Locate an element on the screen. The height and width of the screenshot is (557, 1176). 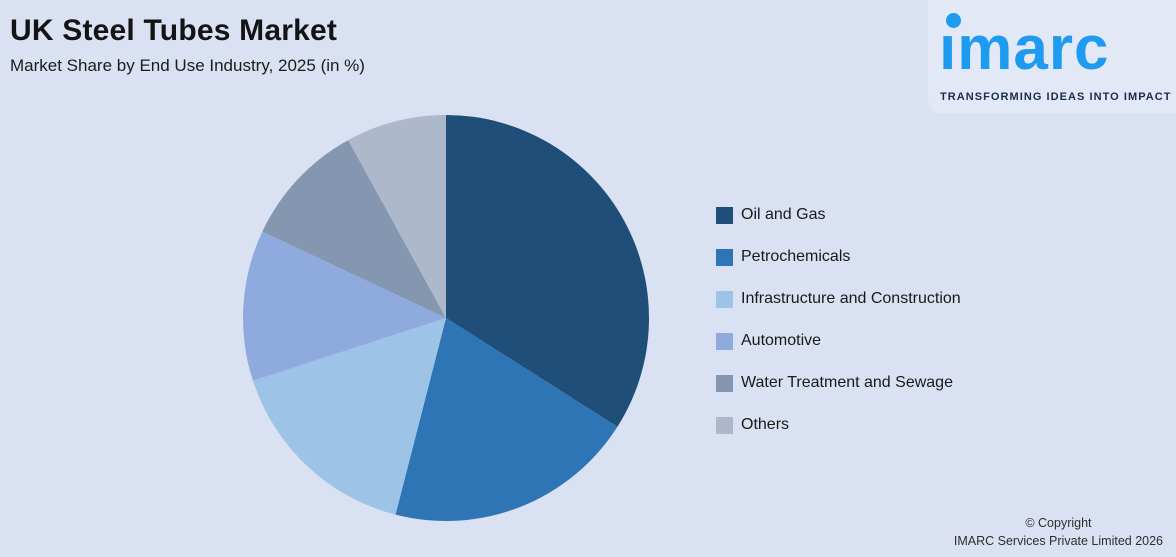
pie-slice-infrastructure-and-construction is located at coordinates (349, 416).